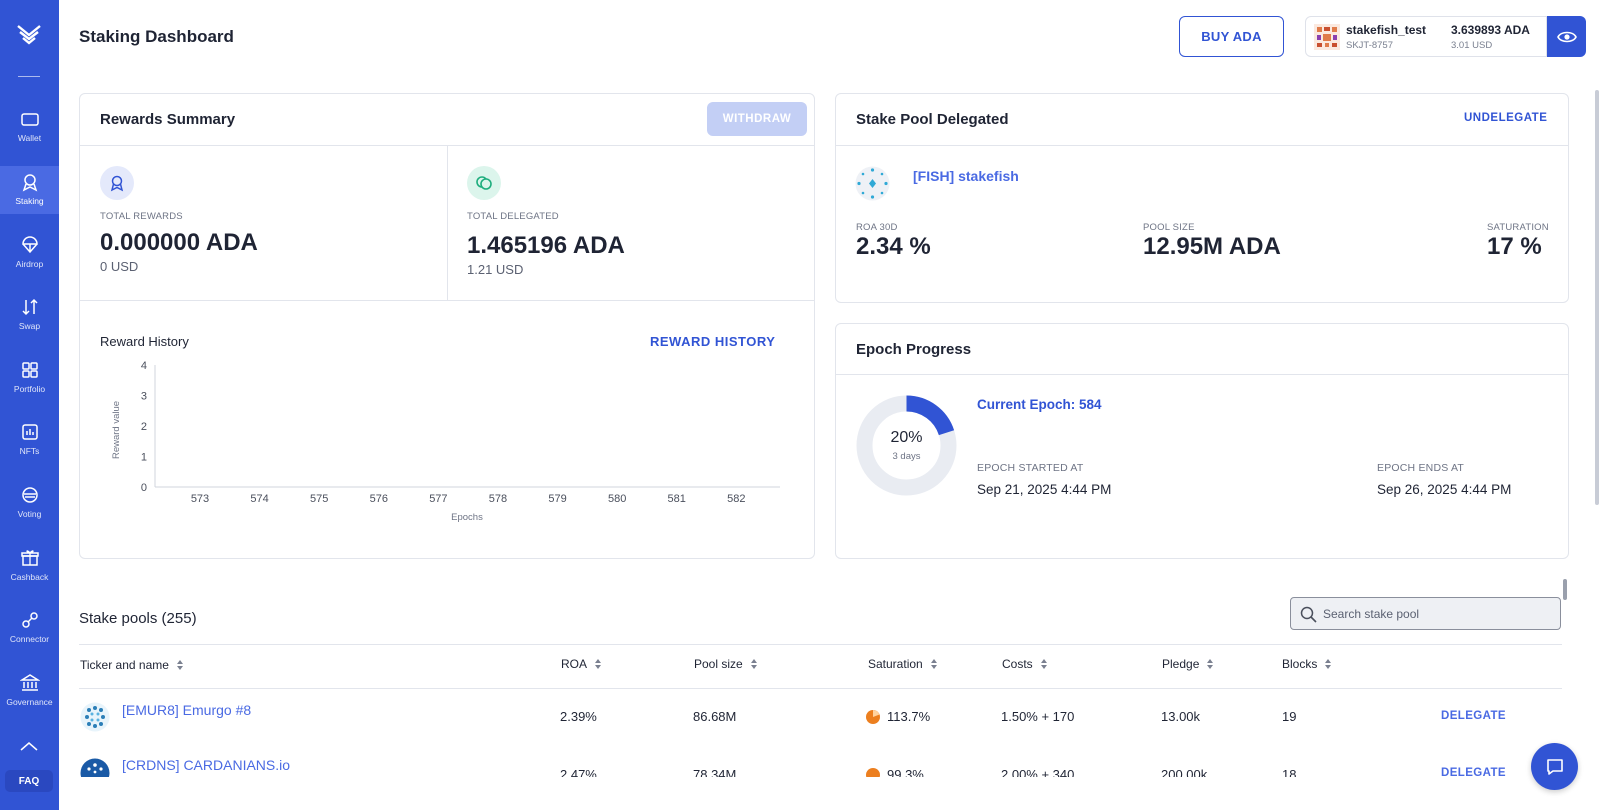 Image resolution: width=1600 pixels, height=810 pixels. What do you see at coordinates (29, 245) in the screenshot?
I see `airdrop-icon` at bounding box center [29, 245].